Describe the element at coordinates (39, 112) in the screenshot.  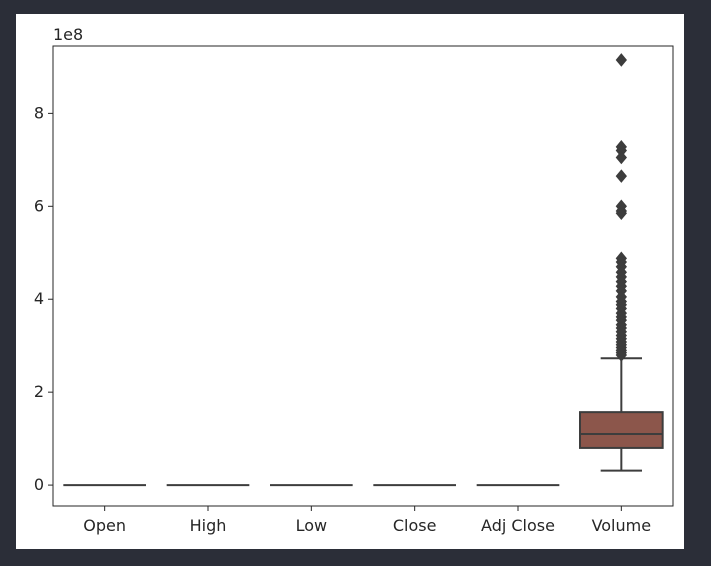
I see `y-tick-label: 8` at that location.